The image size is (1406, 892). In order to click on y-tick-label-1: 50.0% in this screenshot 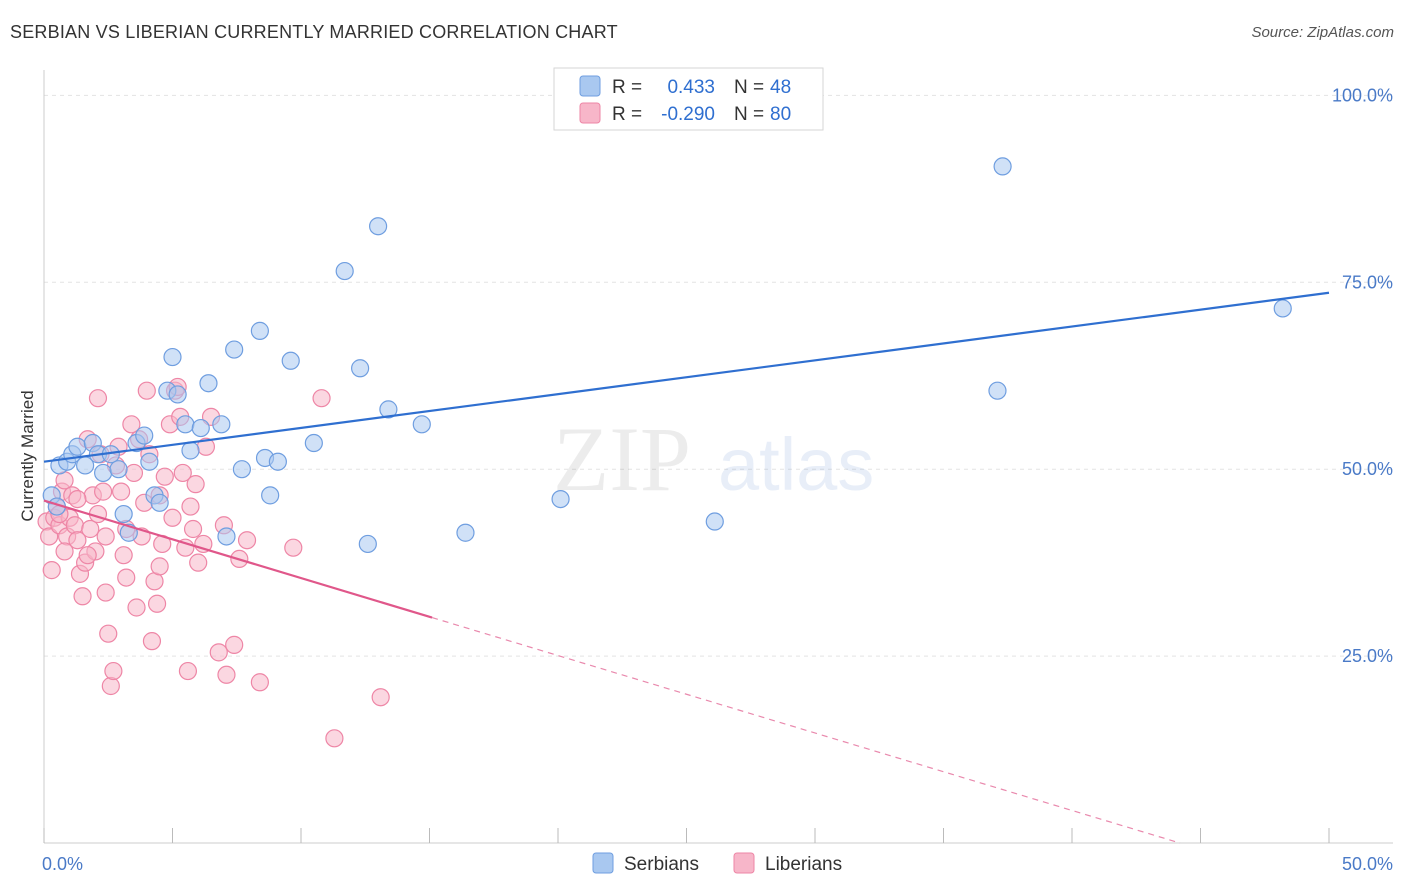, I will do `click(1367, 469)`.